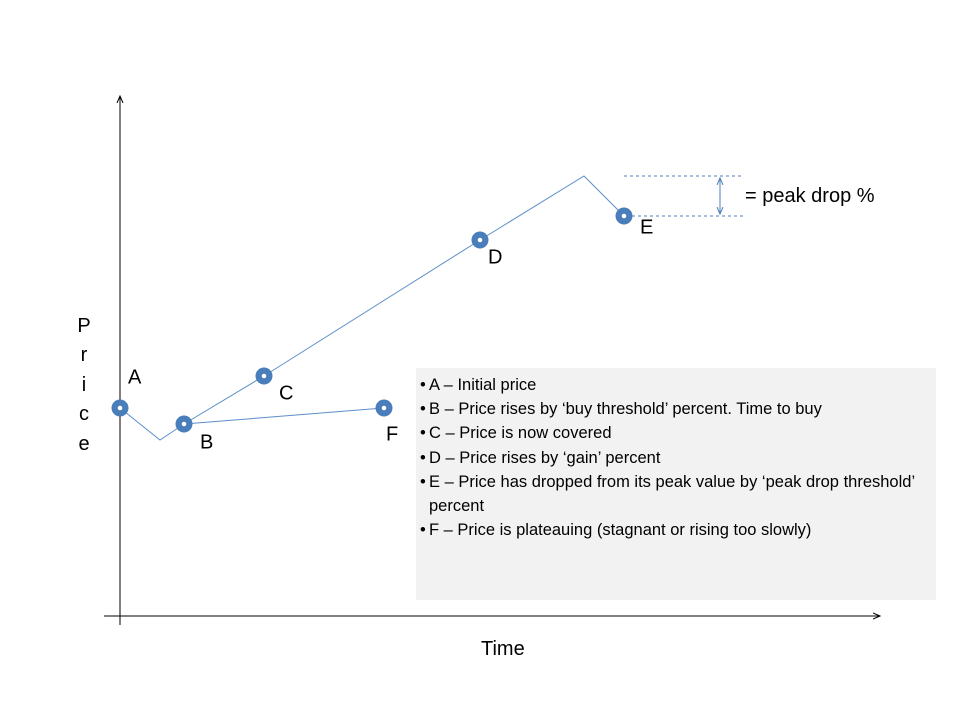  Describe the element at coordinates (84, 384) in the screenshot. I see `y-axis-label-letter: i` at that location.